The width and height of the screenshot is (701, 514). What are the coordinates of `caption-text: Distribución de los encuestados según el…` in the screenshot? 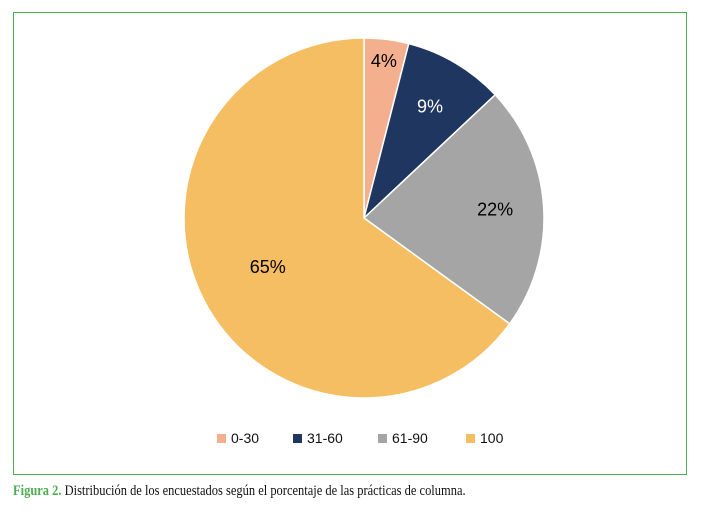 It's located at (263, 491).